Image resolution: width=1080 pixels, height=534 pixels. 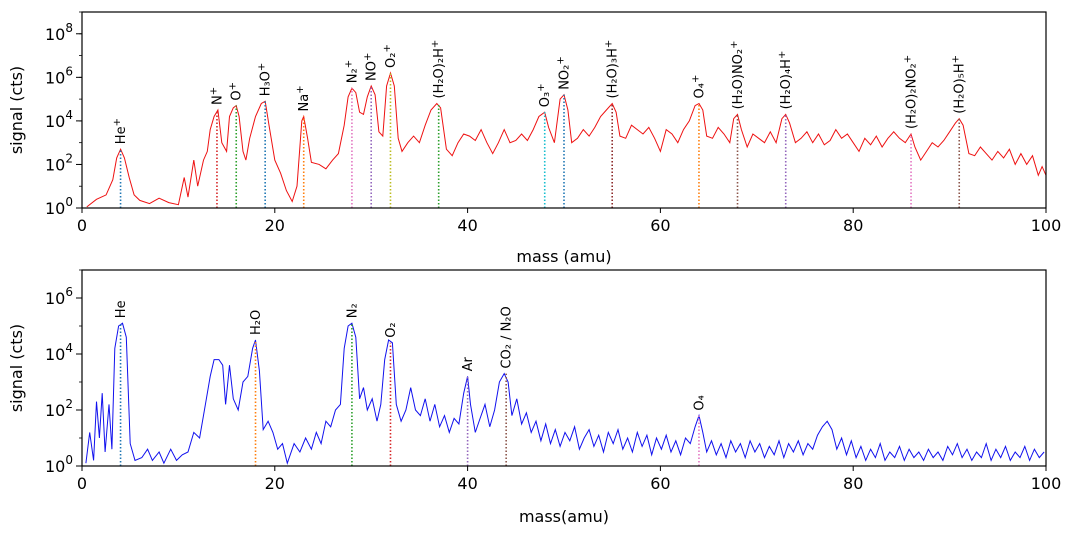 I want to click on x-axis-label: mass(amu), so click(x=564, y=516).